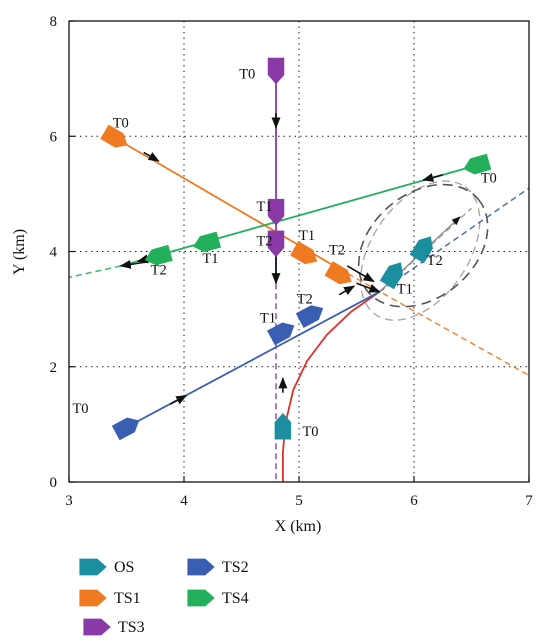 The height and width of the screenshot is (644, 550). What do you see at coordinates (94, 272) in the screenshot?
I see `ts4-projected-line` at bounding box center [94, 272].